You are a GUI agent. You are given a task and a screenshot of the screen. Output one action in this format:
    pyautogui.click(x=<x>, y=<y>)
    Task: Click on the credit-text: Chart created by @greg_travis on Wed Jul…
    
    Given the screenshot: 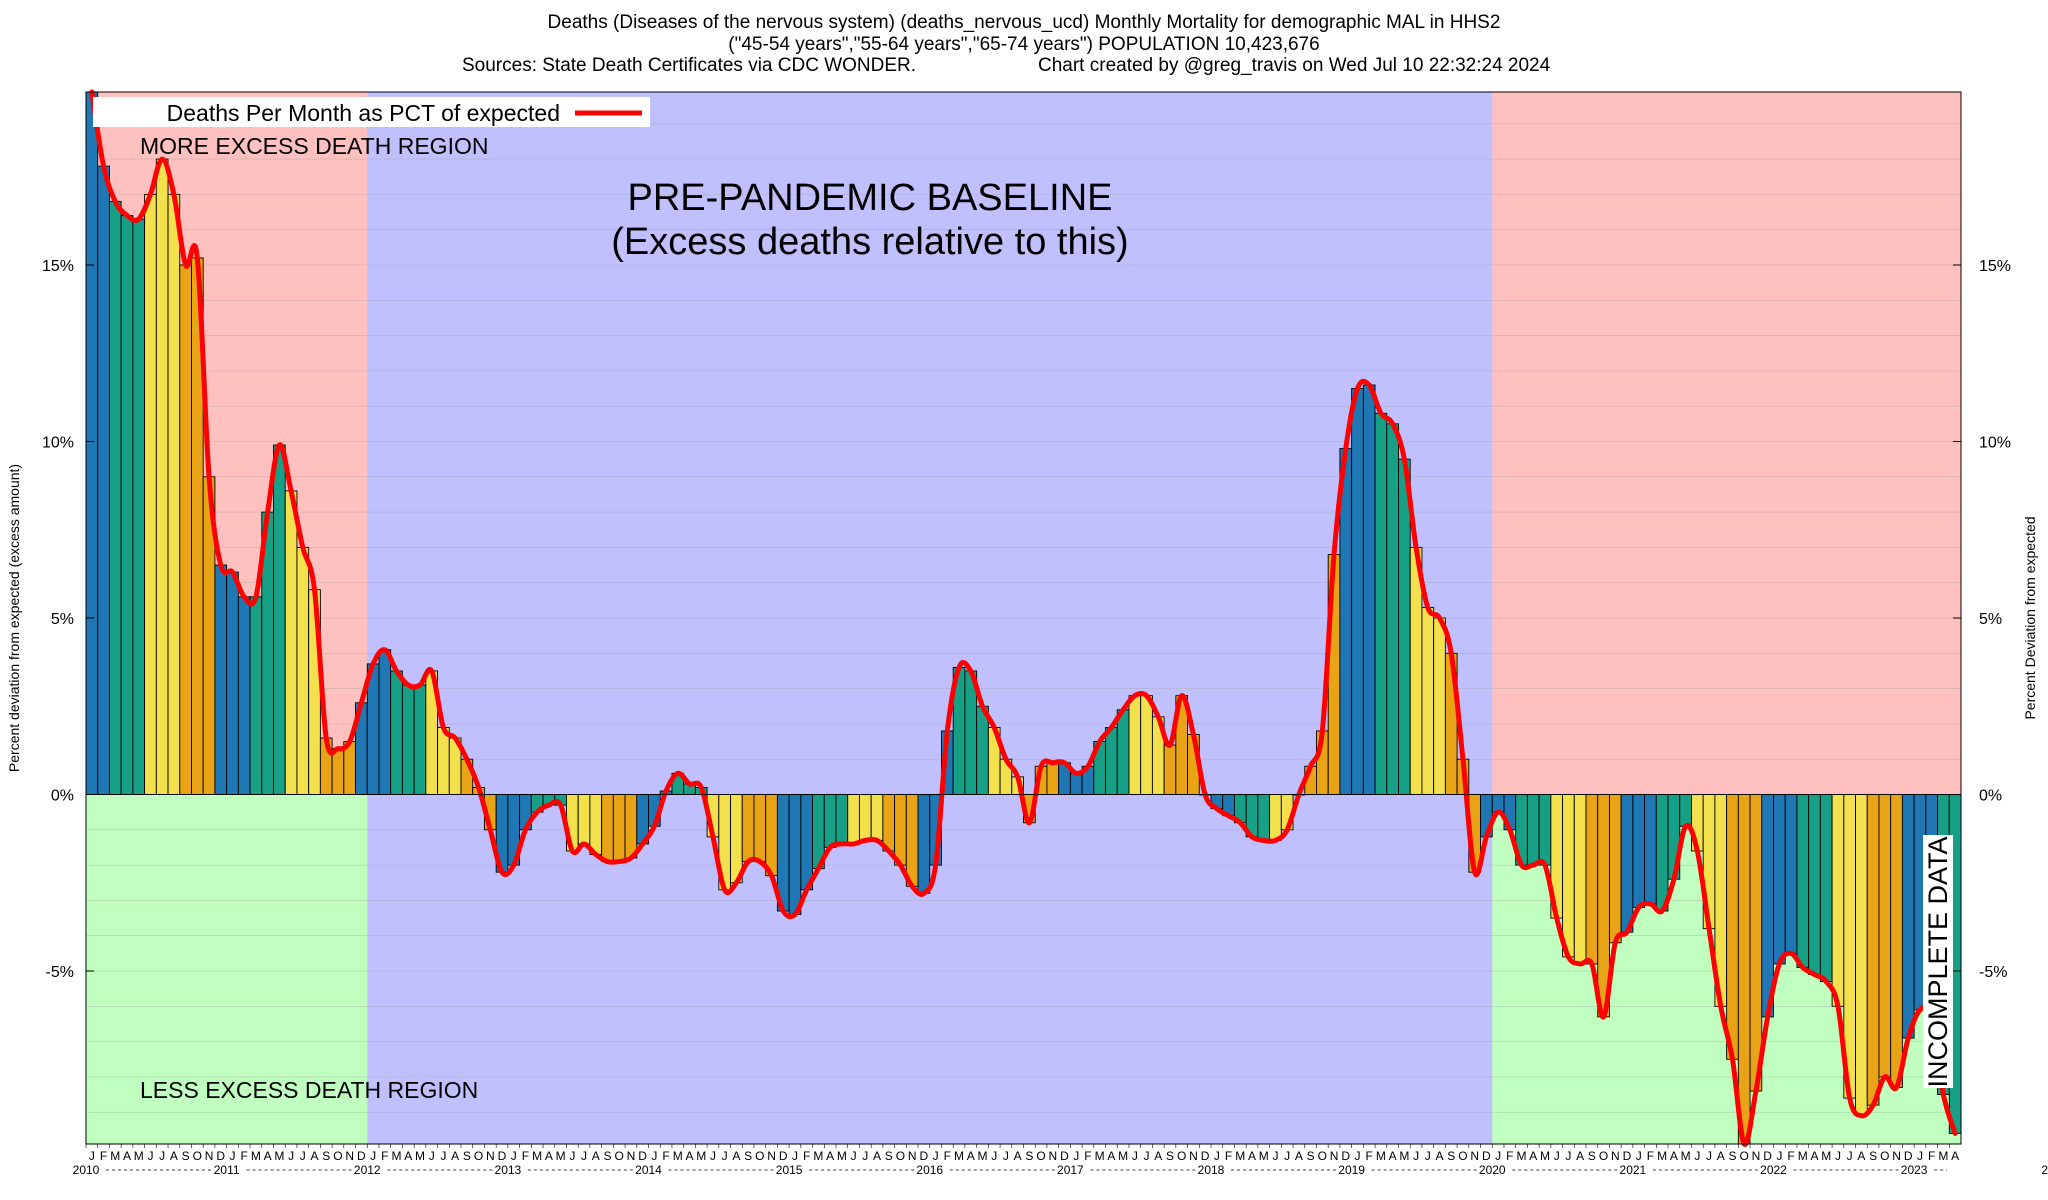 What is the action you would take?
    pyautogui.click(x=1294, y=65)
    